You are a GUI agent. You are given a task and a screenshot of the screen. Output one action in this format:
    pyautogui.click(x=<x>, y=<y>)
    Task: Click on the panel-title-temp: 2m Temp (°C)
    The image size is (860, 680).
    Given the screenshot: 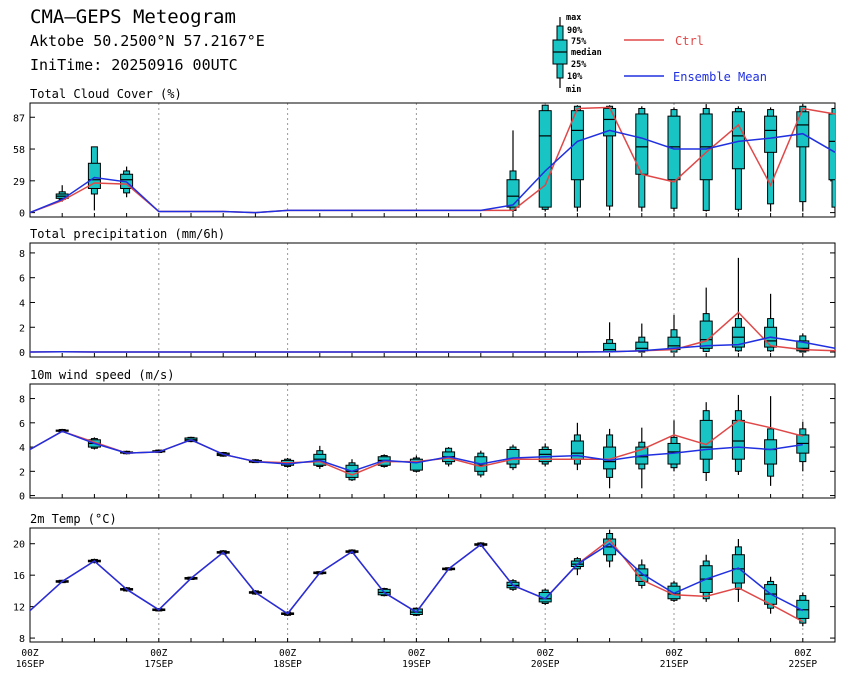 What is the action you would take?
    pyautogui.click(x=73, y=519)
    